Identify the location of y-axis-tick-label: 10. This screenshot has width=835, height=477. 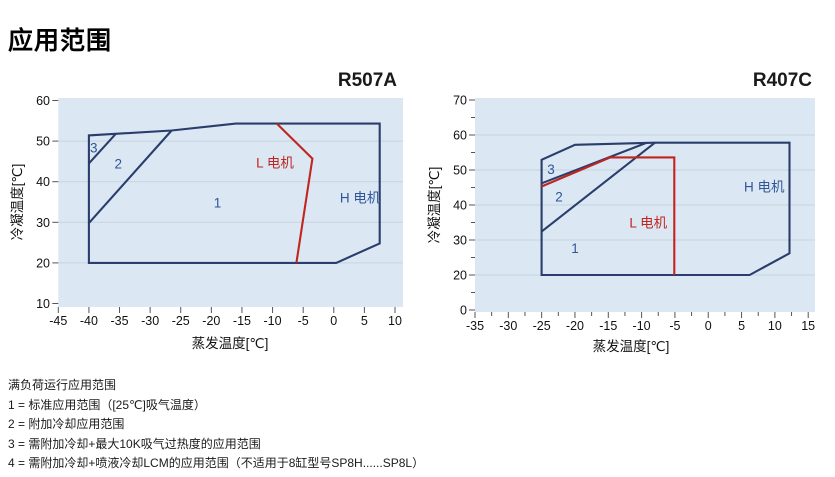
(43, 304).